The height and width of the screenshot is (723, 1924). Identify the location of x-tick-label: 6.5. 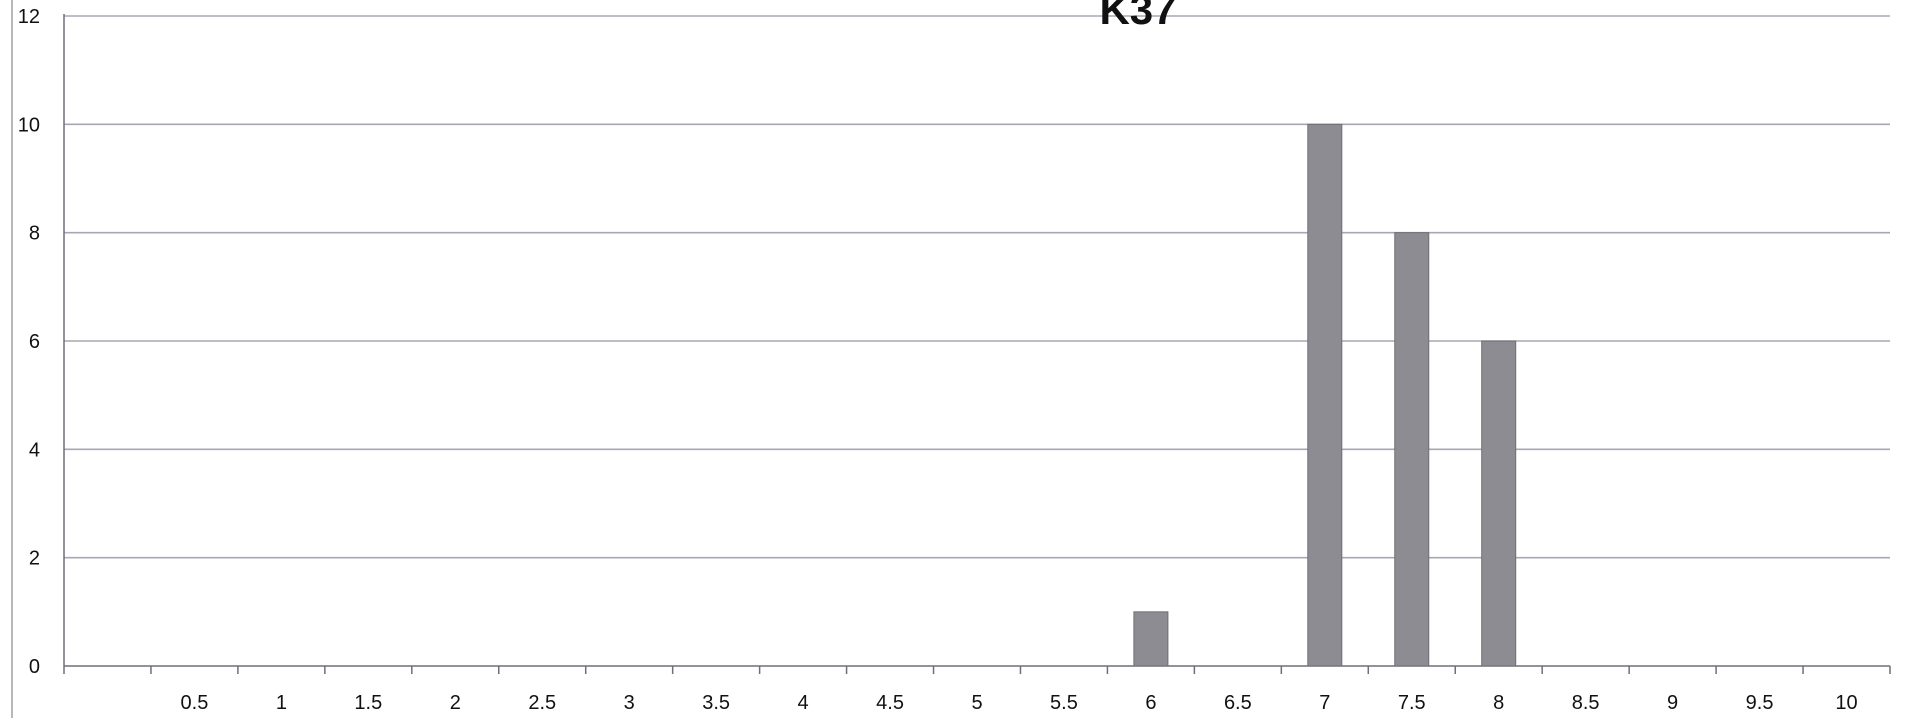
(1238, 703).